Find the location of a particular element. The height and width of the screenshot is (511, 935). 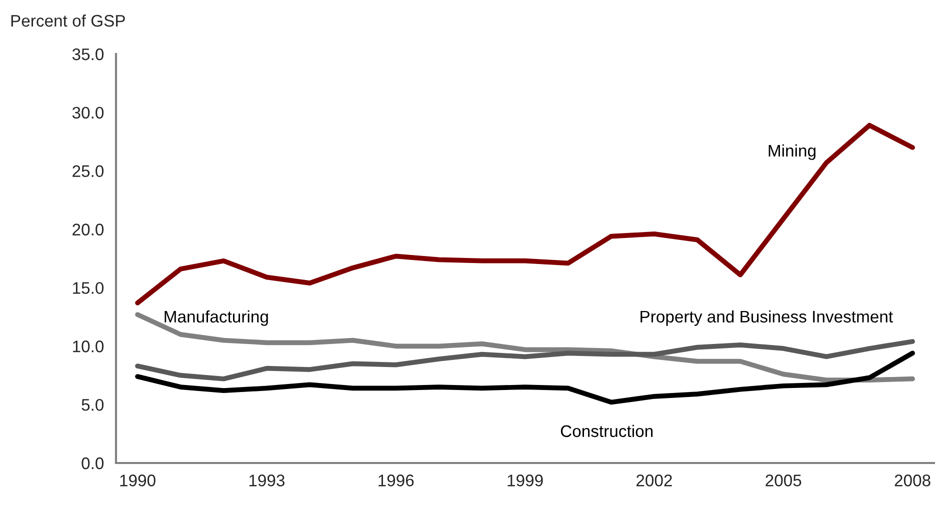

series-label: Construction is located at coordinates (606, 431).